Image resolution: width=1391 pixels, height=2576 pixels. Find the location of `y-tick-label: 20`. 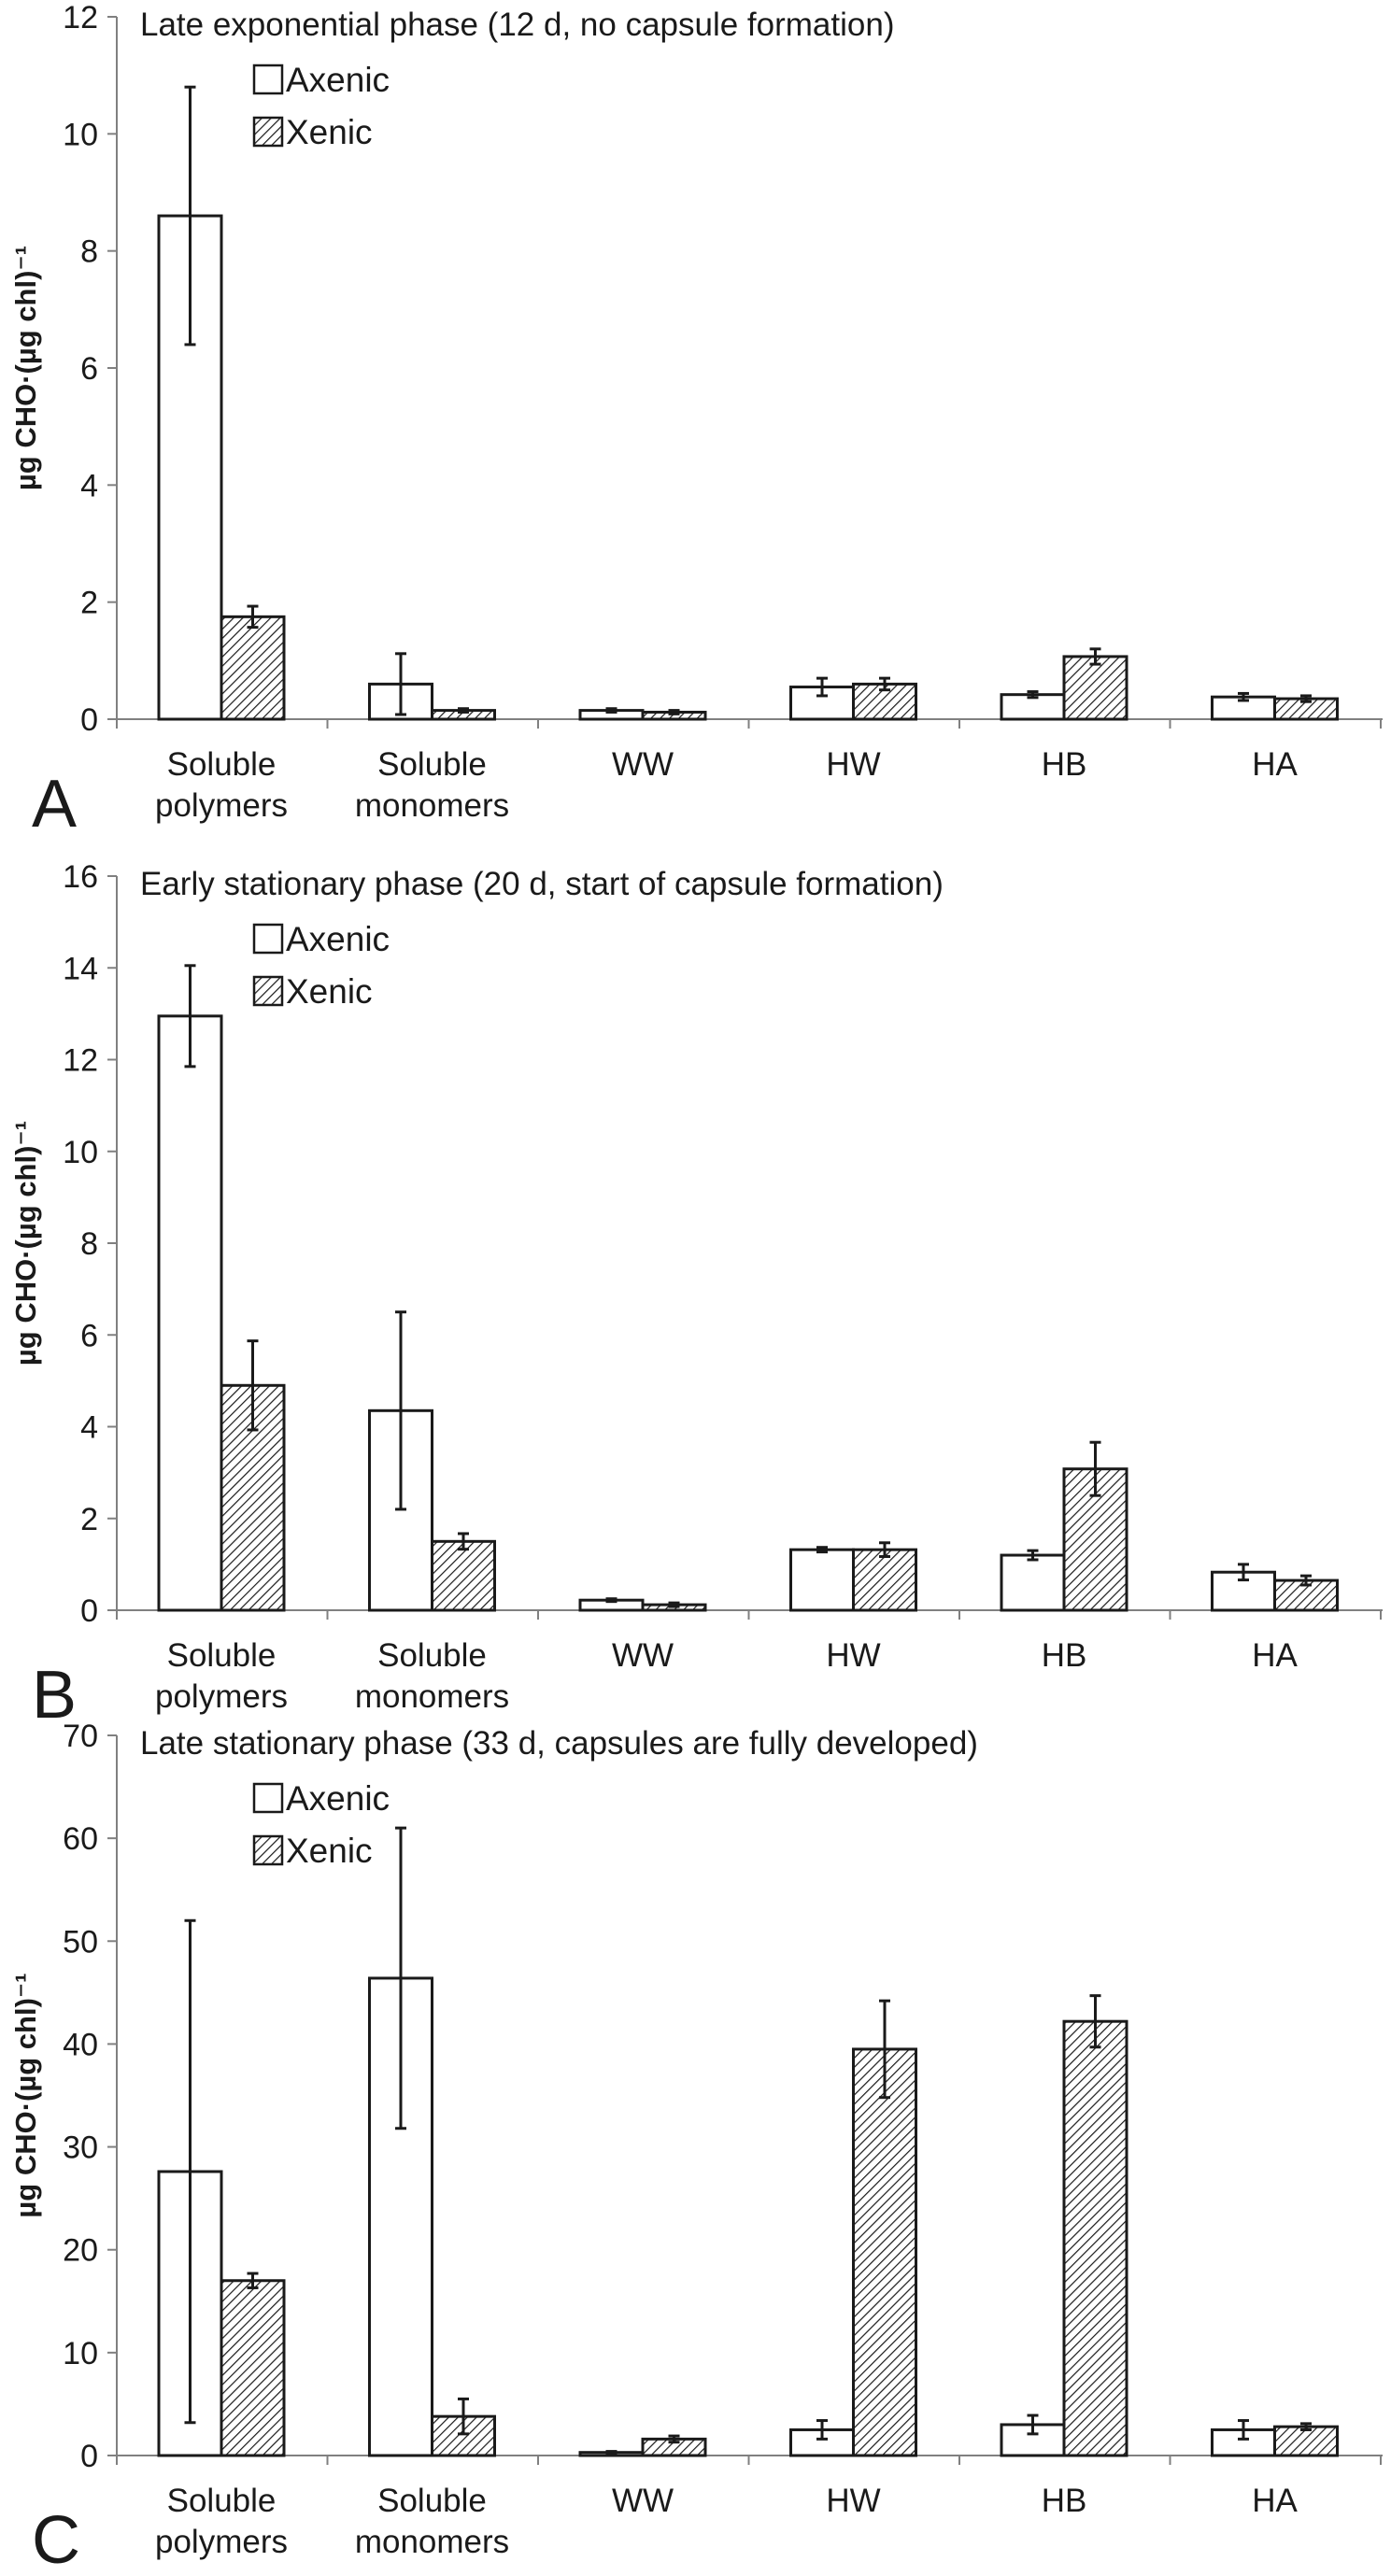

y-tick-label: 20 is located at coordinates (80, 2251).